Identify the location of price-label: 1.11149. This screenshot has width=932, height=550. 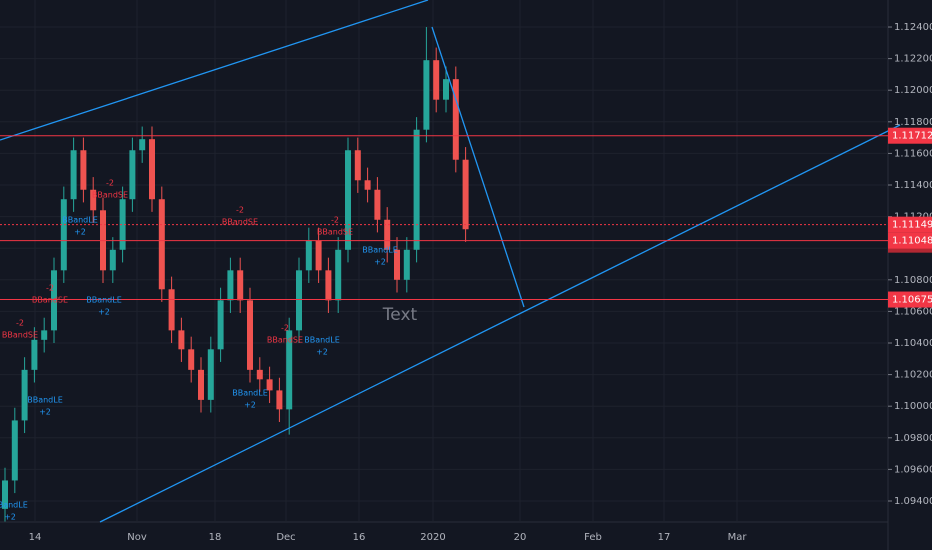
(912, 225).